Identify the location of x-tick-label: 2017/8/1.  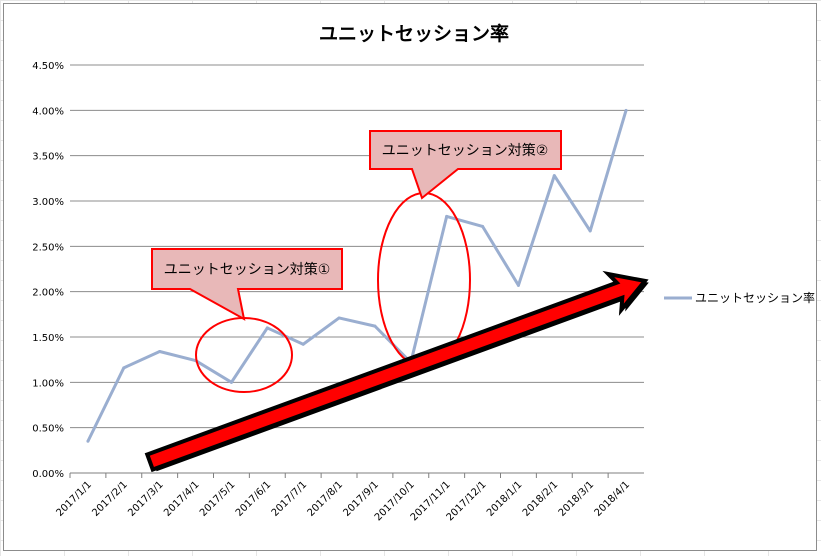
(326, 499).